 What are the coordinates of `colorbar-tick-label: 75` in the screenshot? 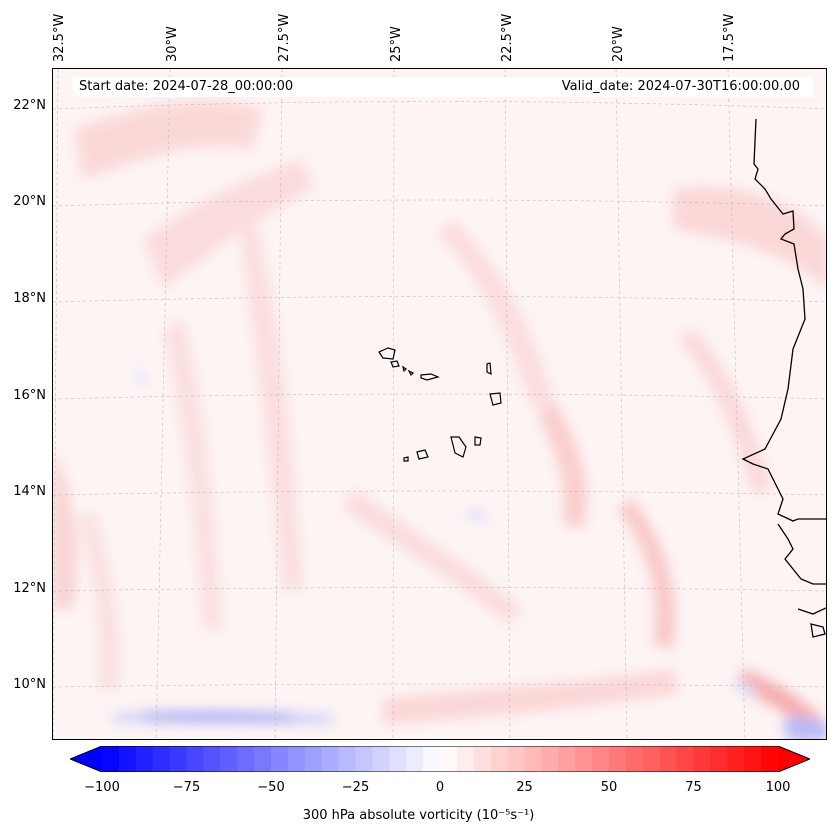 It's located at (693, 787).